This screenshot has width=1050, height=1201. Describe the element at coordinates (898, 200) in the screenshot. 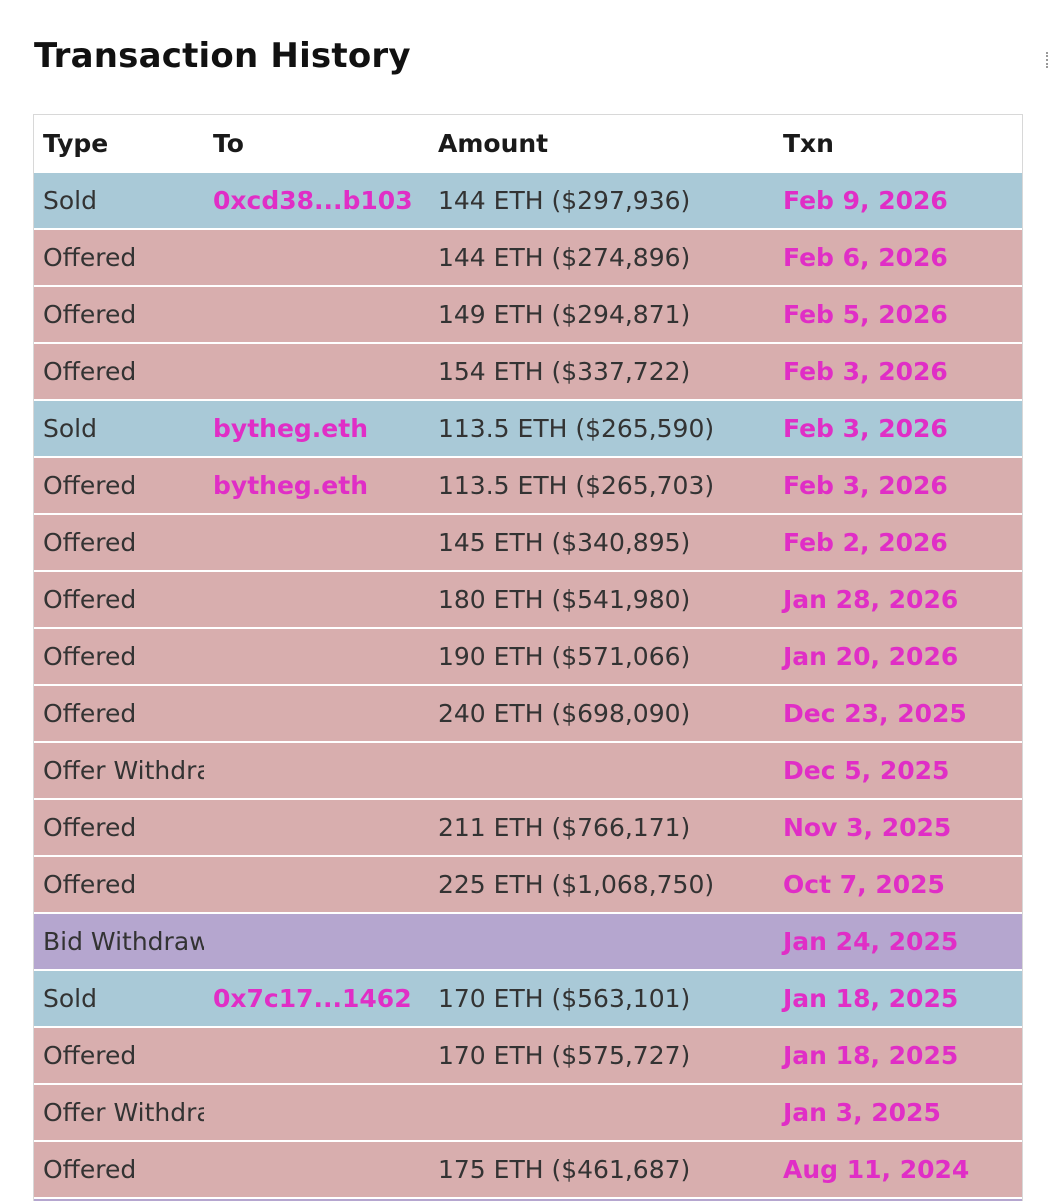

I see `txn-date-link: Feb 9, 2026` at that location.